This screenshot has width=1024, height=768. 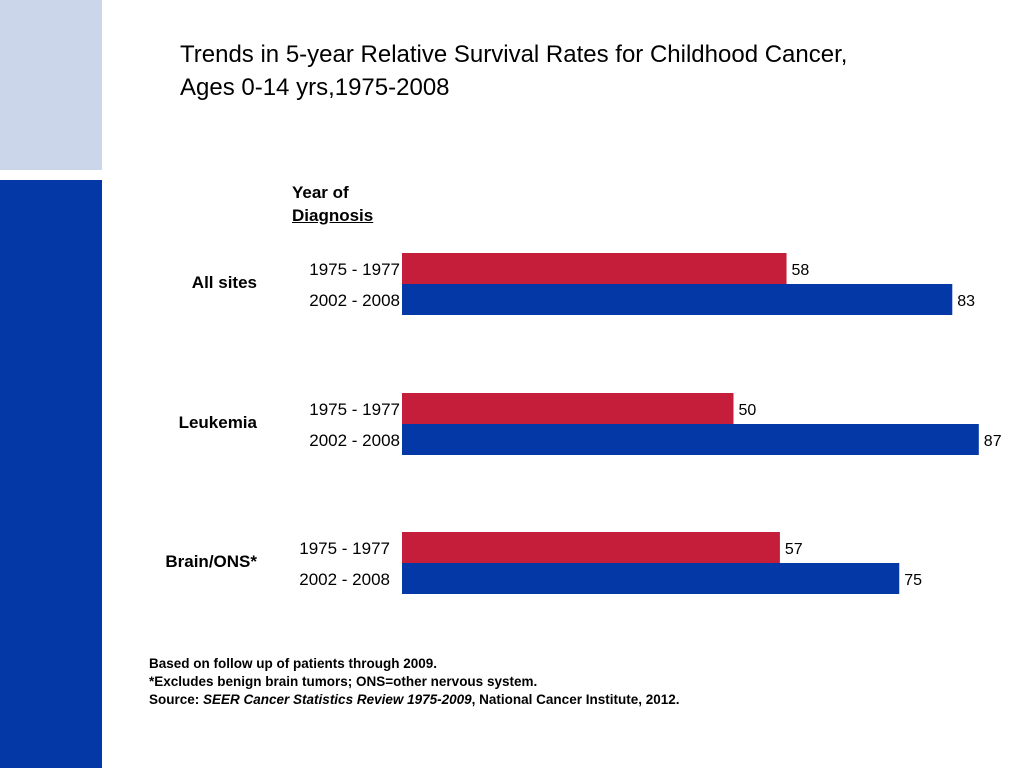 What do you see at coordinates (332, 204) in the screenshot?
I see `year-of-diagnosis-header: Year of Diagnosis` at bounding box center [332, 204].